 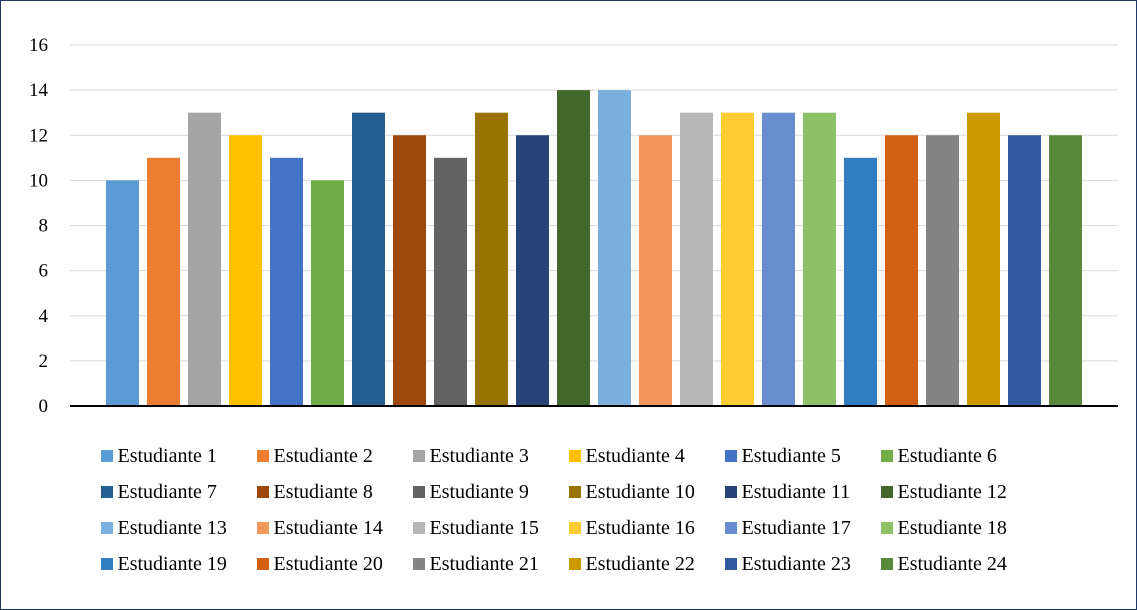 I want to click on legend-item: Estudiante 15, so click(x=490, y=528).